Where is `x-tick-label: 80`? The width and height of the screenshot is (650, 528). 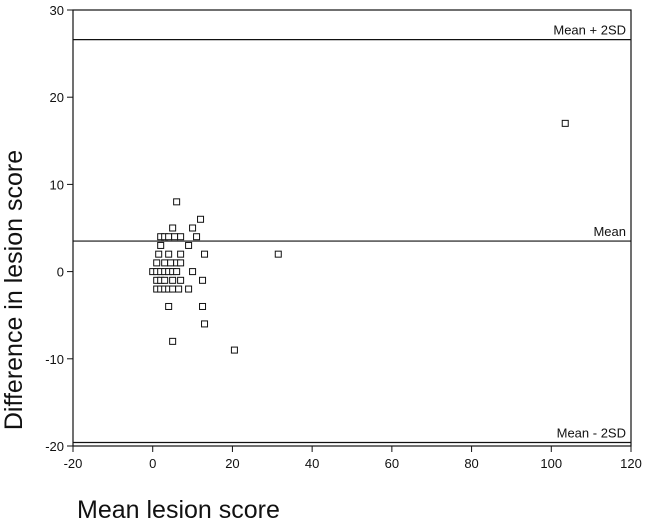
x-tick-label: 80 is located at coordinates (471, 463).